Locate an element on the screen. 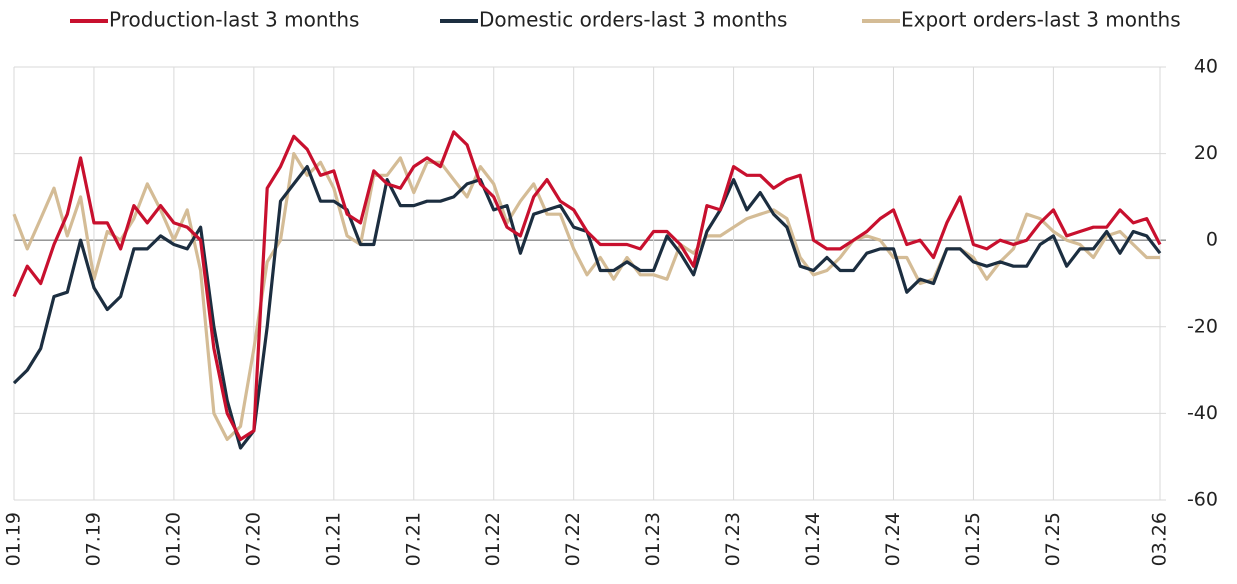  x-tick-label: 07.19 is located at coordinates (93, 539).